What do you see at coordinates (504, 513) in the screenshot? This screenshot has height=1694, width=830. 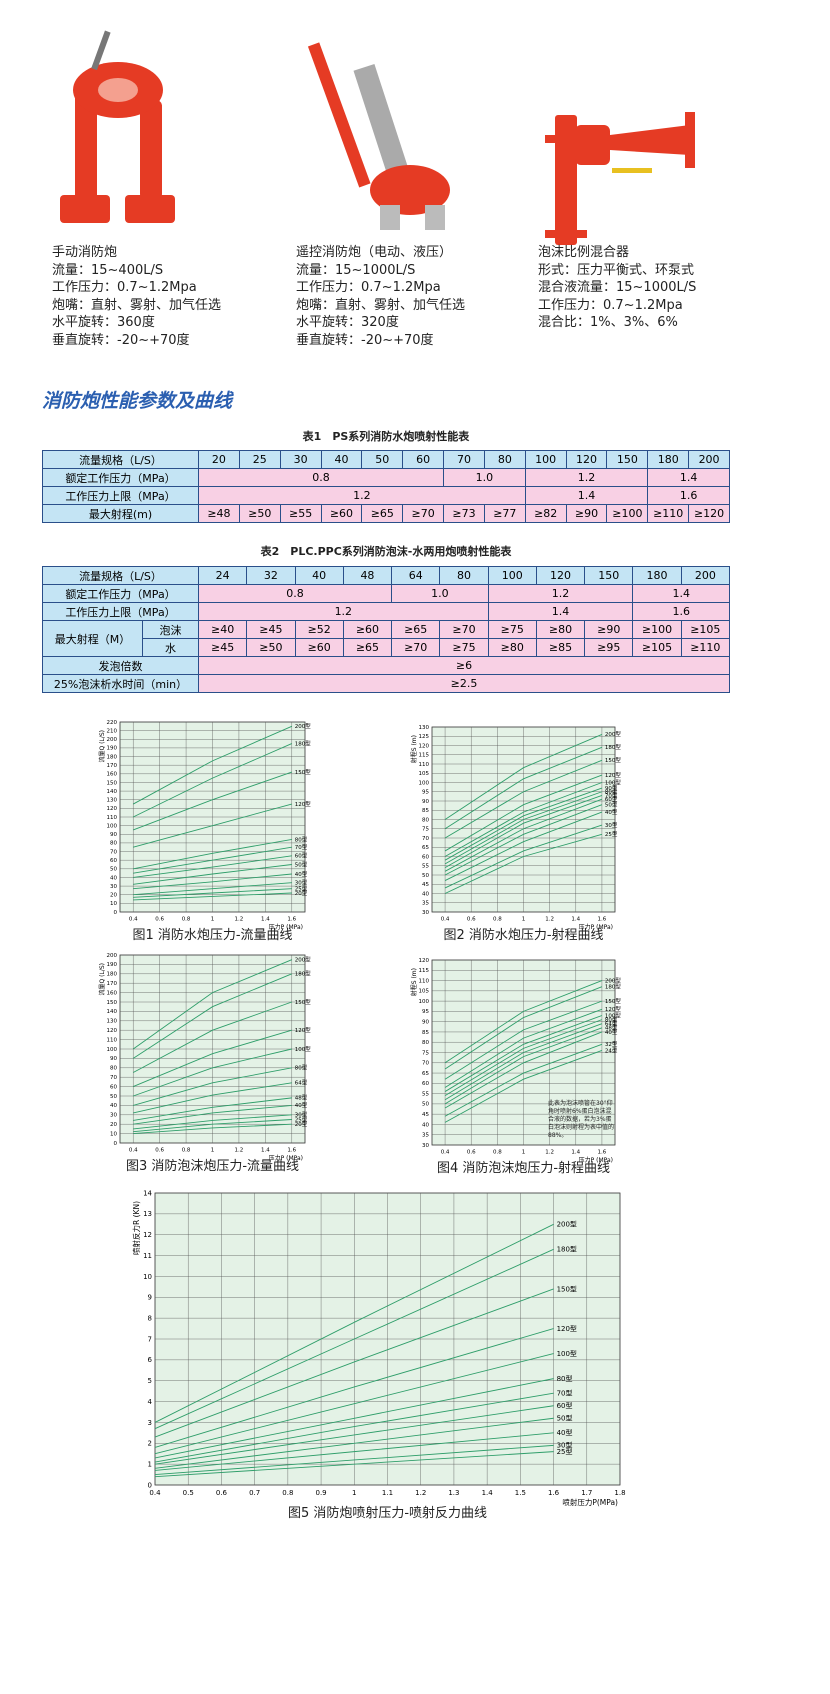 I see `table-cell: ≥77` at bounding box center [504, 513].